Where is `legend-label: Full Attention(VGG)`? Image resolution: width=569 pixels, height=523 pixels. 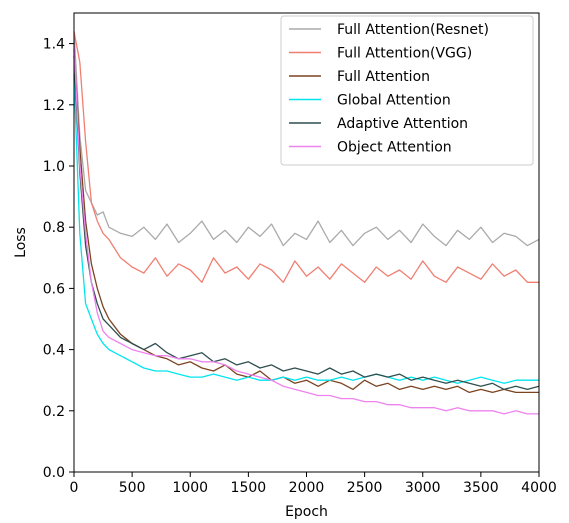 legend-label: Full Attention(VGG) is located at coordinates (404, 54).